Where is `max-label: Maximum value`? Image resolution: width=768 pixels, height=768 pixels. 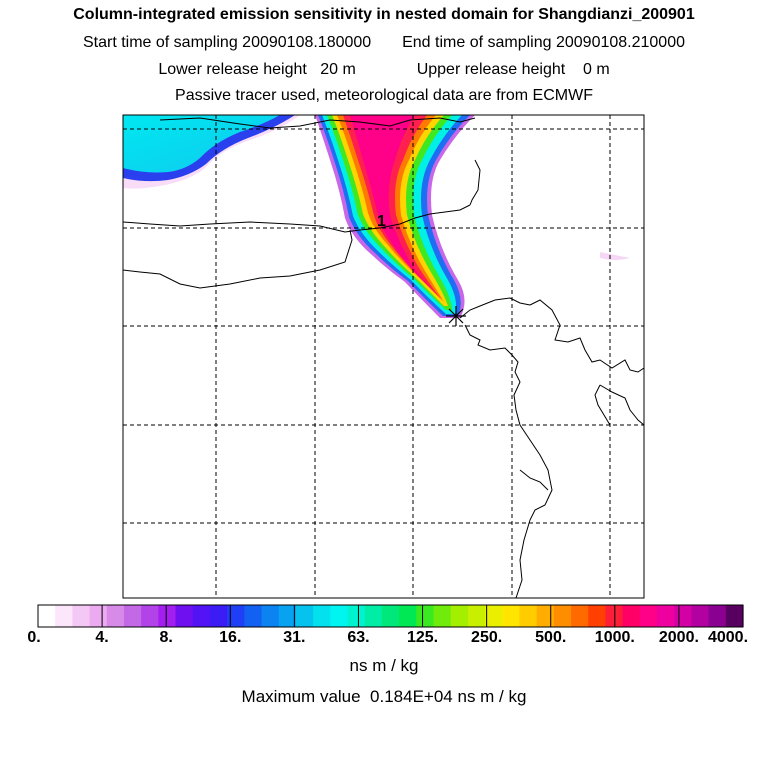
max-label: Maximum value is located at coordinates (301, 696).